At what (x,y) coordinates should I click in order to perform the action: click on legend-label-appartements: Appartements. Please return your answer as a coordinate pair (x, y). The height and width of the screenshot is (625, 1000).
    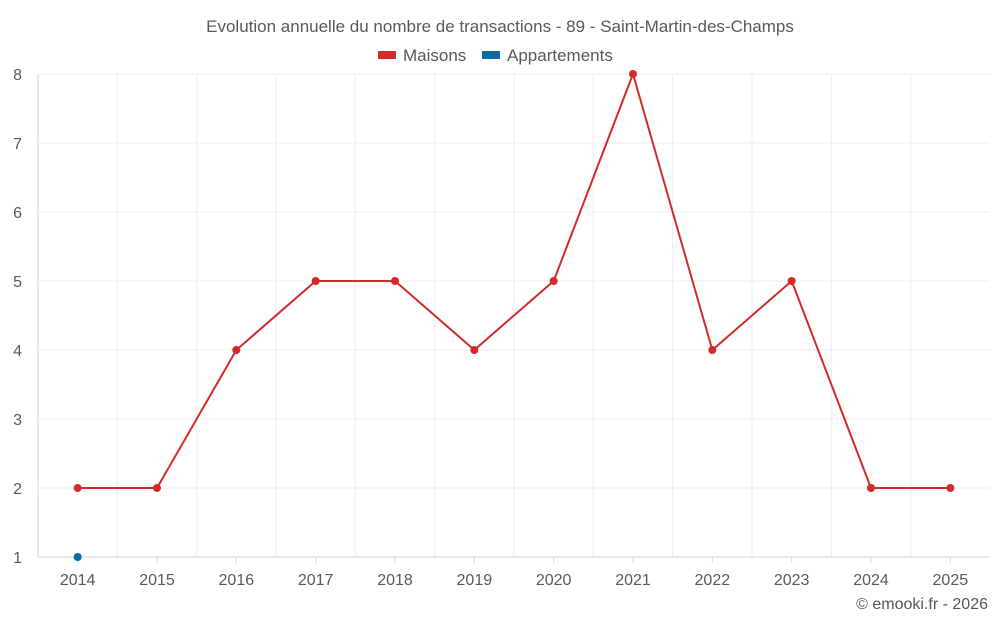
    Looking at the image, I should click on (560, 55).